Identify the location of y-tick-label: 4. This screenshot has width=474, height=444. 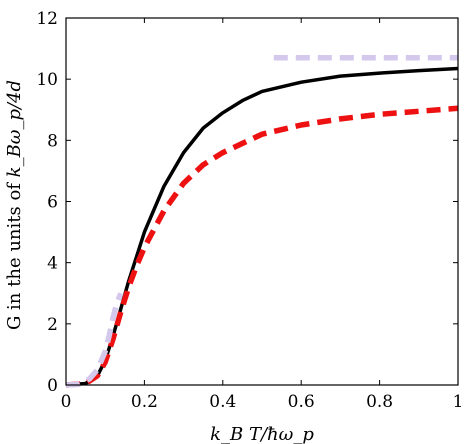
(52, 264).